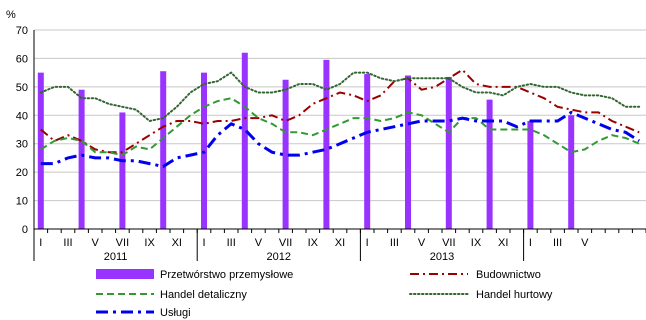  What do you see at coordinates (442, 257) in the screenshot?
I see `year-label: 2013` at bounding box center [442, 257].